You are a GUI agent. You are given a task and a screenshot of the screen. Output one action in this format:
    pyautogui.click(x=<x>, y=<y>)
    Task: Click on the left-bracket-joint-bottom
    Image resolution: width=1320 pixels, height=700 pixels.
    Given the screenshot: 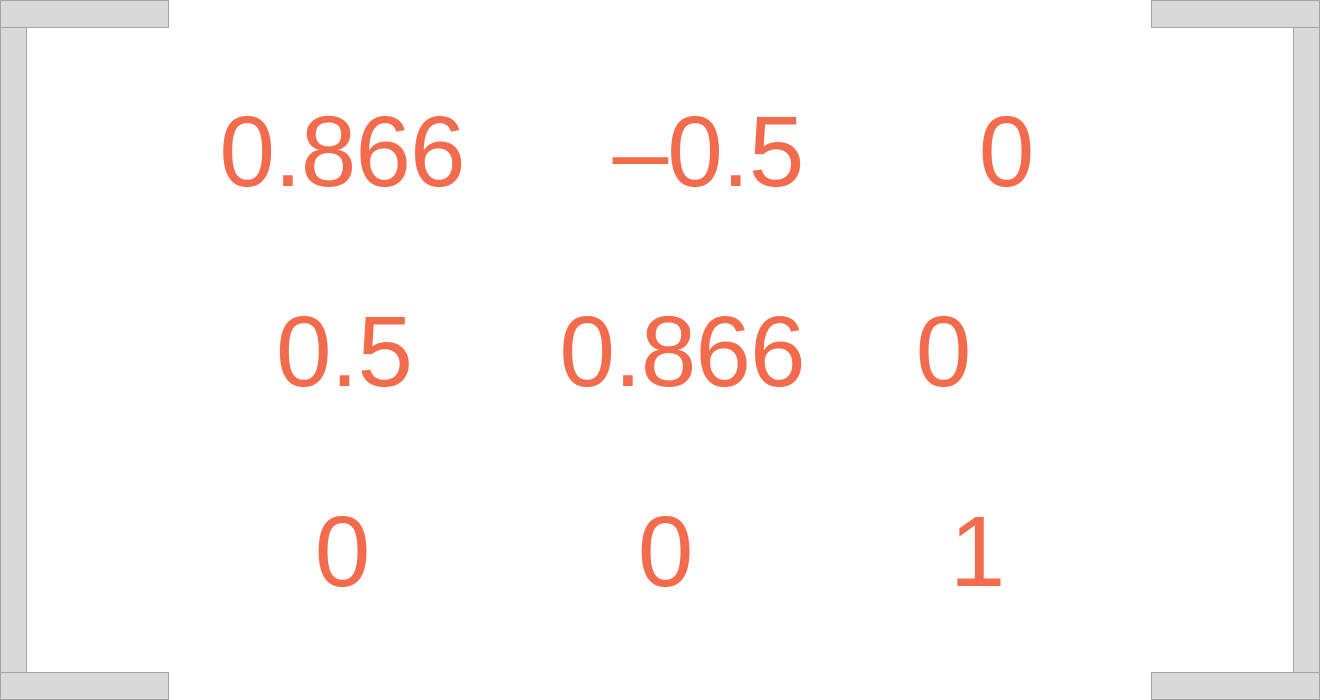 What is the action you would take?
    pyautogui.click(x=13, y=686)
    